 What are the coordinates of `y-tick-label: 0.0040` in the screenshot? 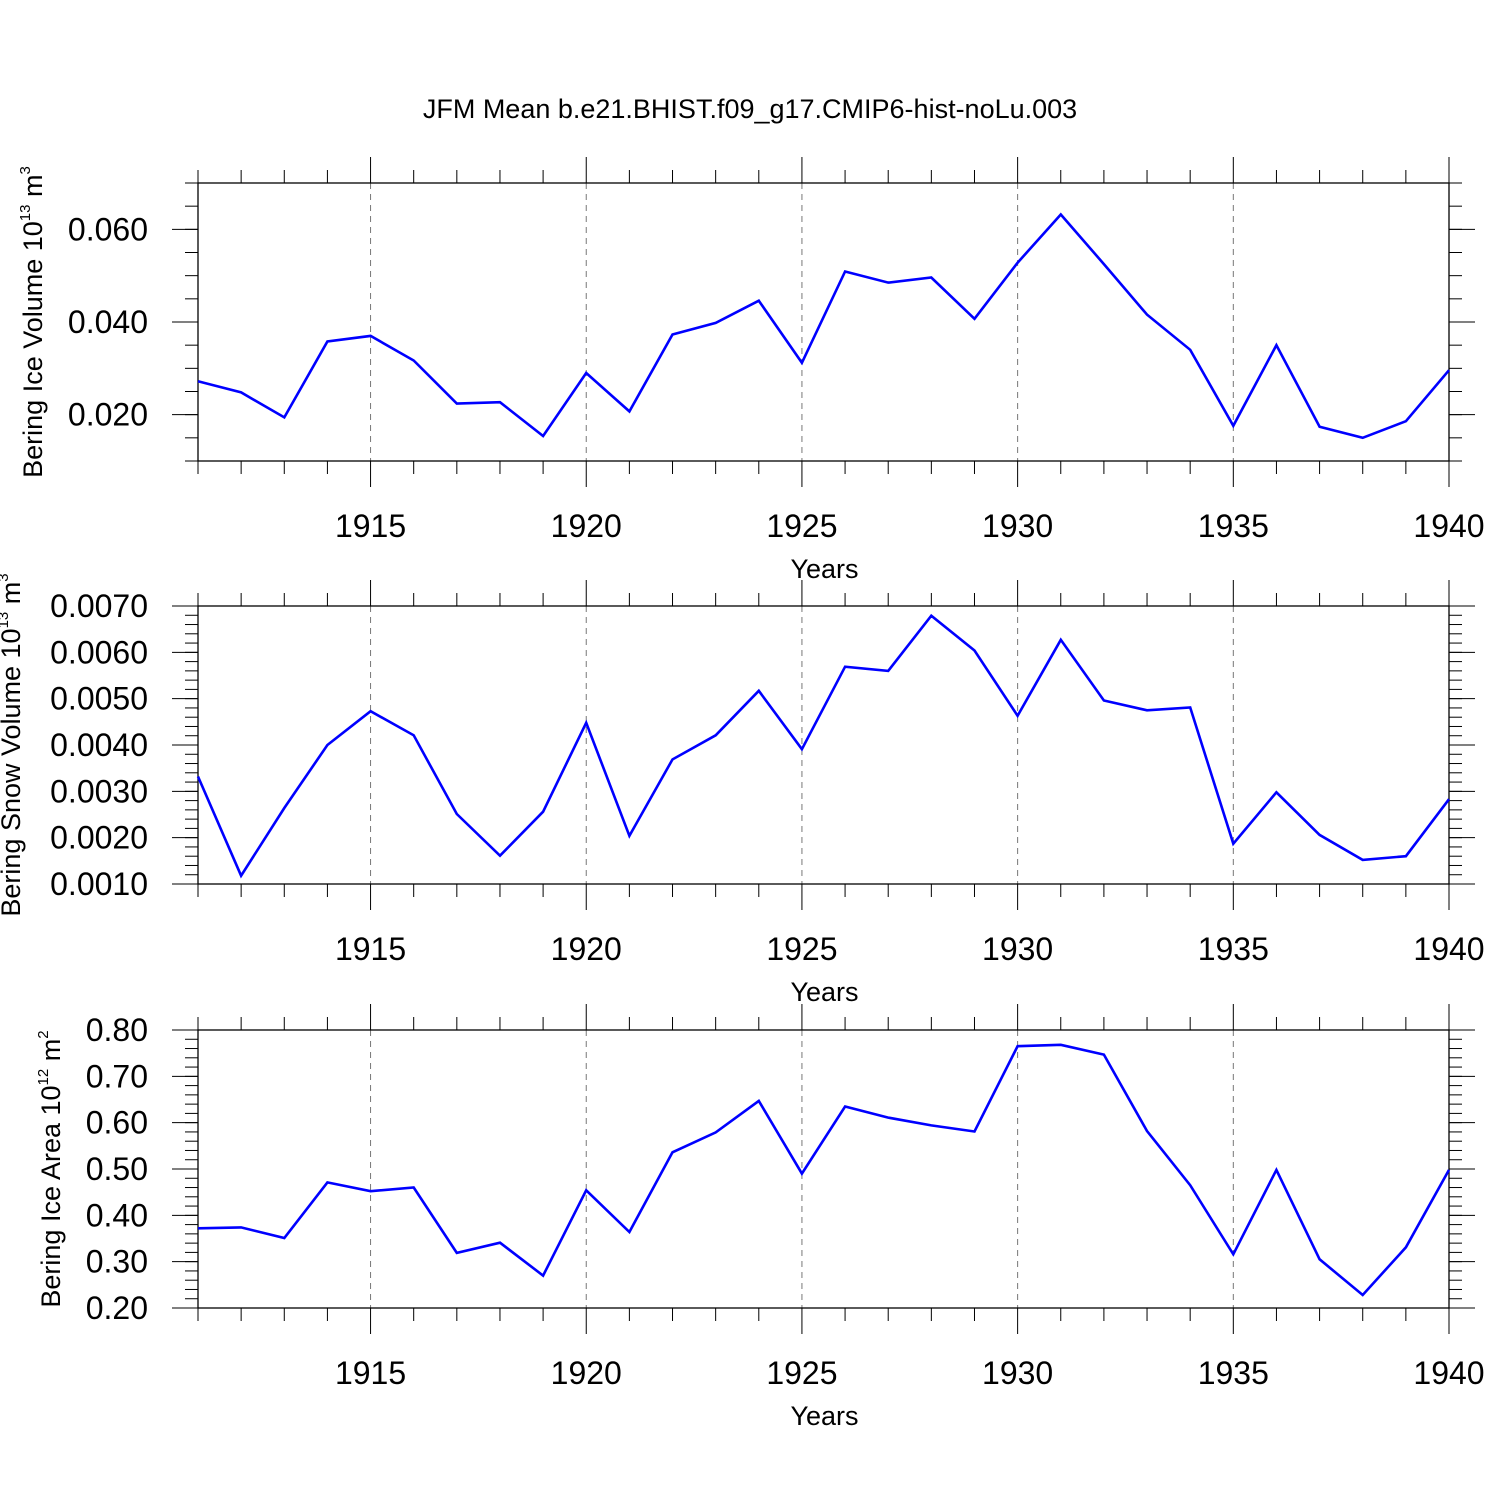 It's located at (99, 745).